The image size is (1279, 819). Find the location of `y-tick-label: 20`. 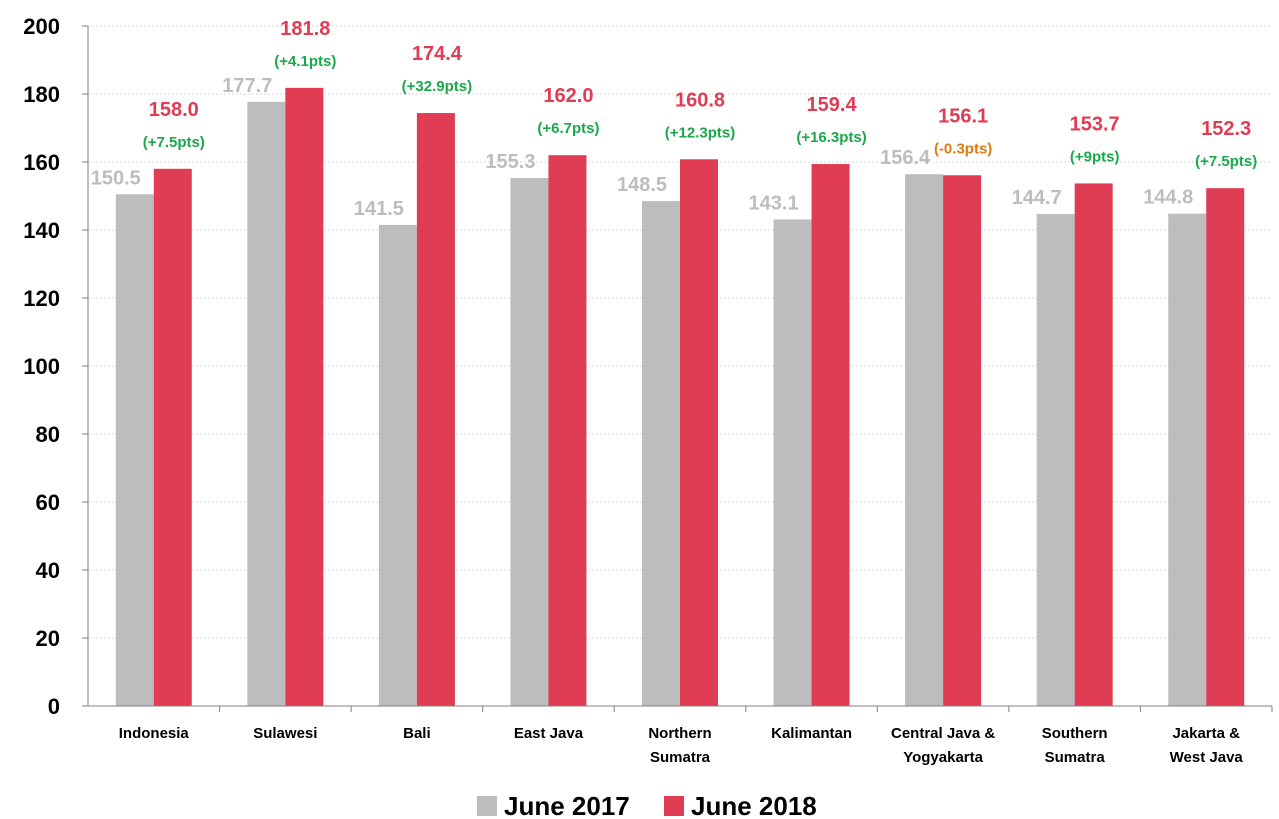

y-tick-label: 20 is located at coordinates (48, 638).